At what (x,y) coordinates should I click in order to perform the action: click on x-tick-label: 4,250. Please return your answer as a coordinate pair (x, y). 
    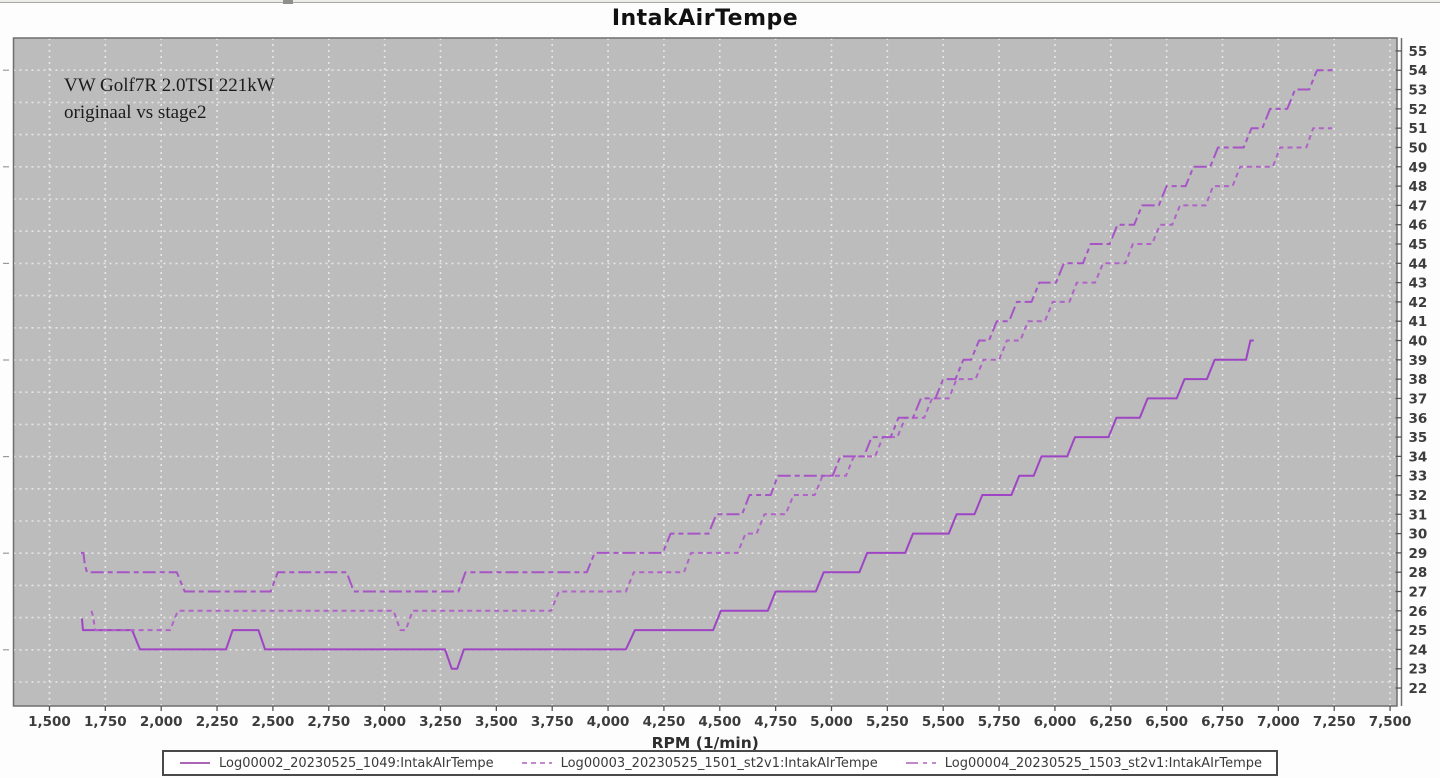
    Looking at the image, I should click on (664, 722).